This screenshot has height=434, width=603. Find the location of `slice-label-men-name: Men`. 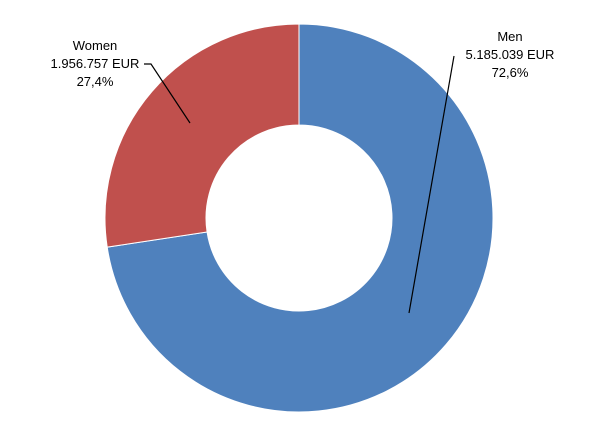

slice-label-men-name: Men is located at coordinates (509, 36).